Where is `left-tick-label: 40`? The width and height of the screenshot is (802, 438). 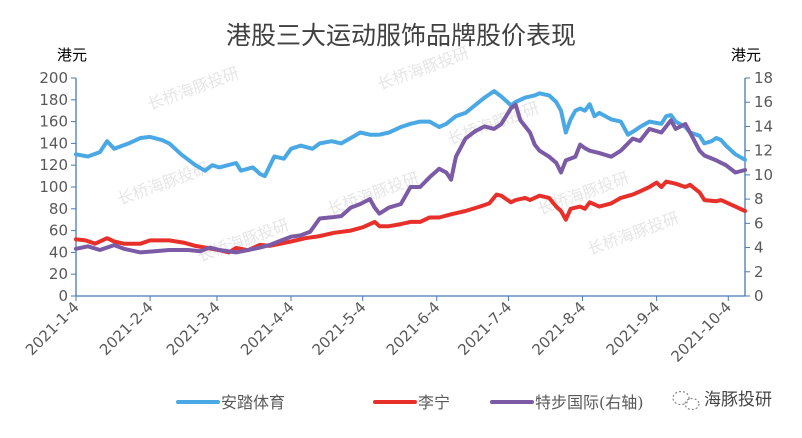
left-tick-label: 40 is located at coordinates (58, 252).